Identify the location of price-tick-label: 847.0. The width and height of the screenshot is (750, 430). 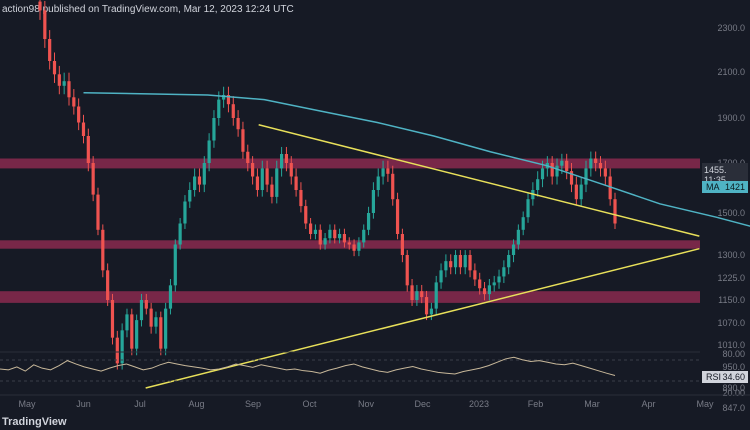
(733, 408).